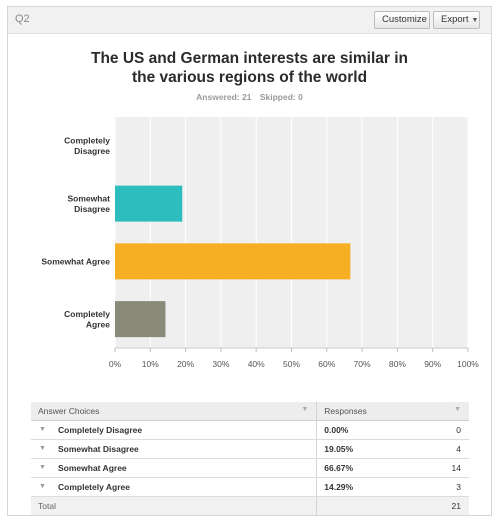 The height and width of the screenshot is (520, 500). Describe the element at coordinates (392, 487) in the screenshot. I see `response-cell: 14.29% 3` at that location.